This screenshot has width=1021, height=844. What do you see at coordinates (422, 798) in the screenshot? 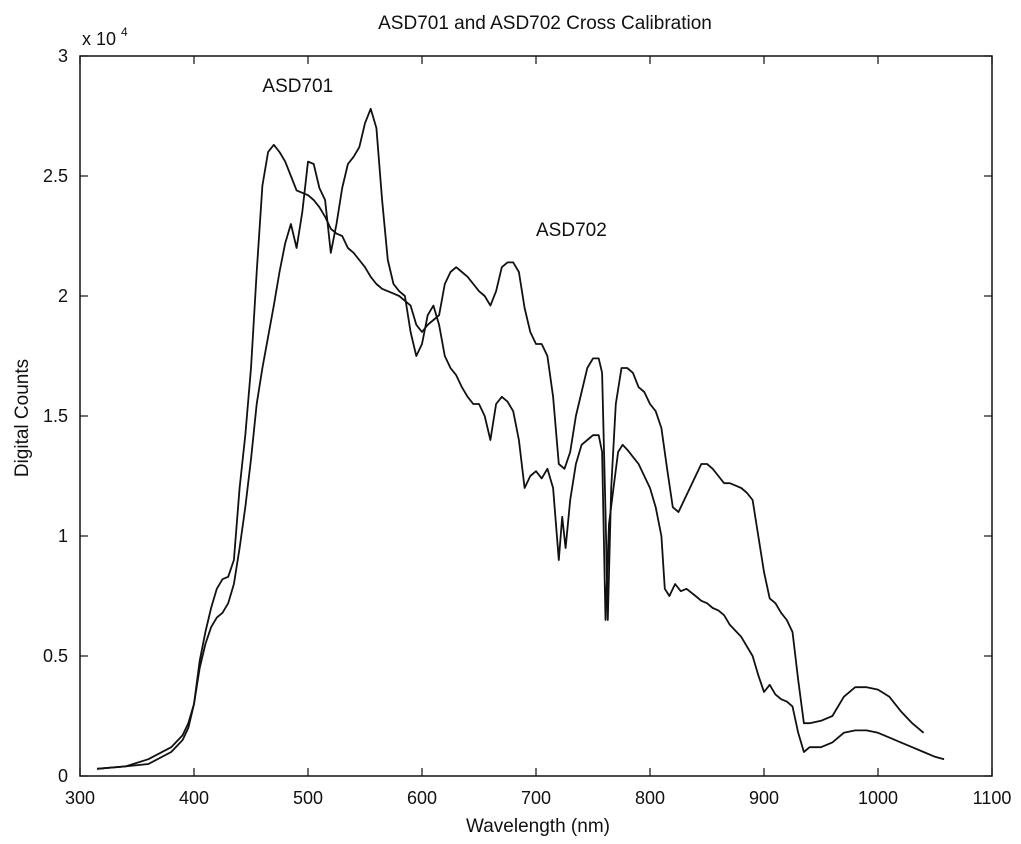
I see `x-tick-label: 600` at bounding box center [422, 798].